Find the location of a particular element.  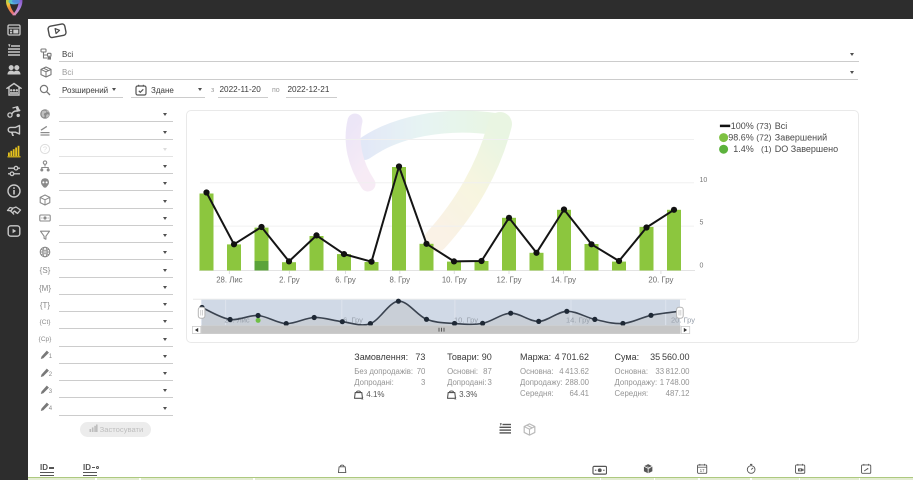

svg-text: 2. Гру is located at coordinates (289, 279).